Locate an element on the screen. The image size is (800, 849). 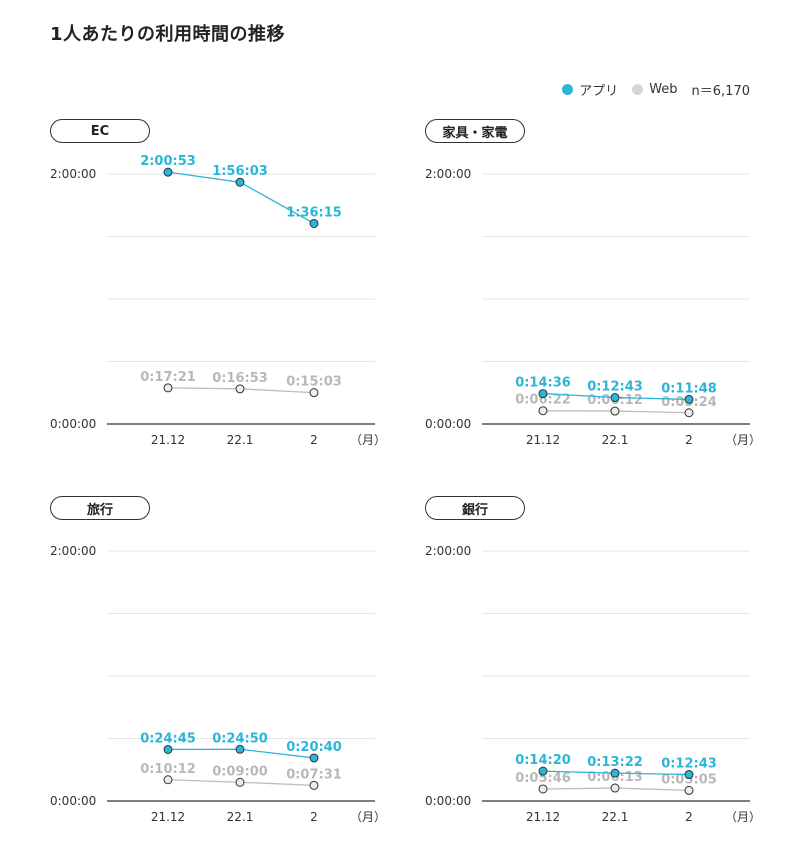
app-value-label: 1:36:15 is located at coordinates (314, 212).